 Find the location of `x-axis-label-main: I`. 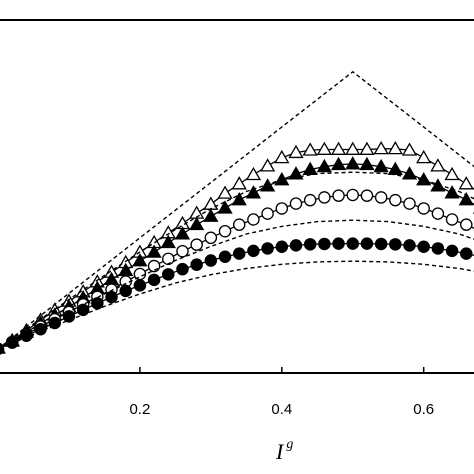

x-axis-label-main: I is located at coordinates (280, 451).